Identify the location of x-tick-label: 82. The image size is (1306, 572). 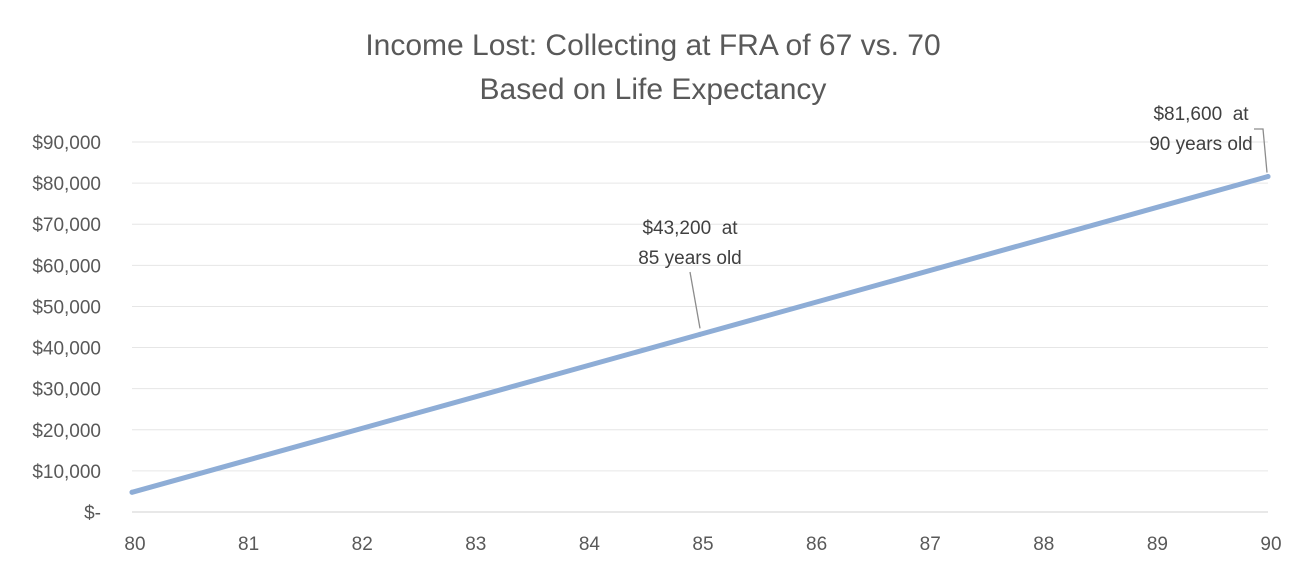
(362, 544).